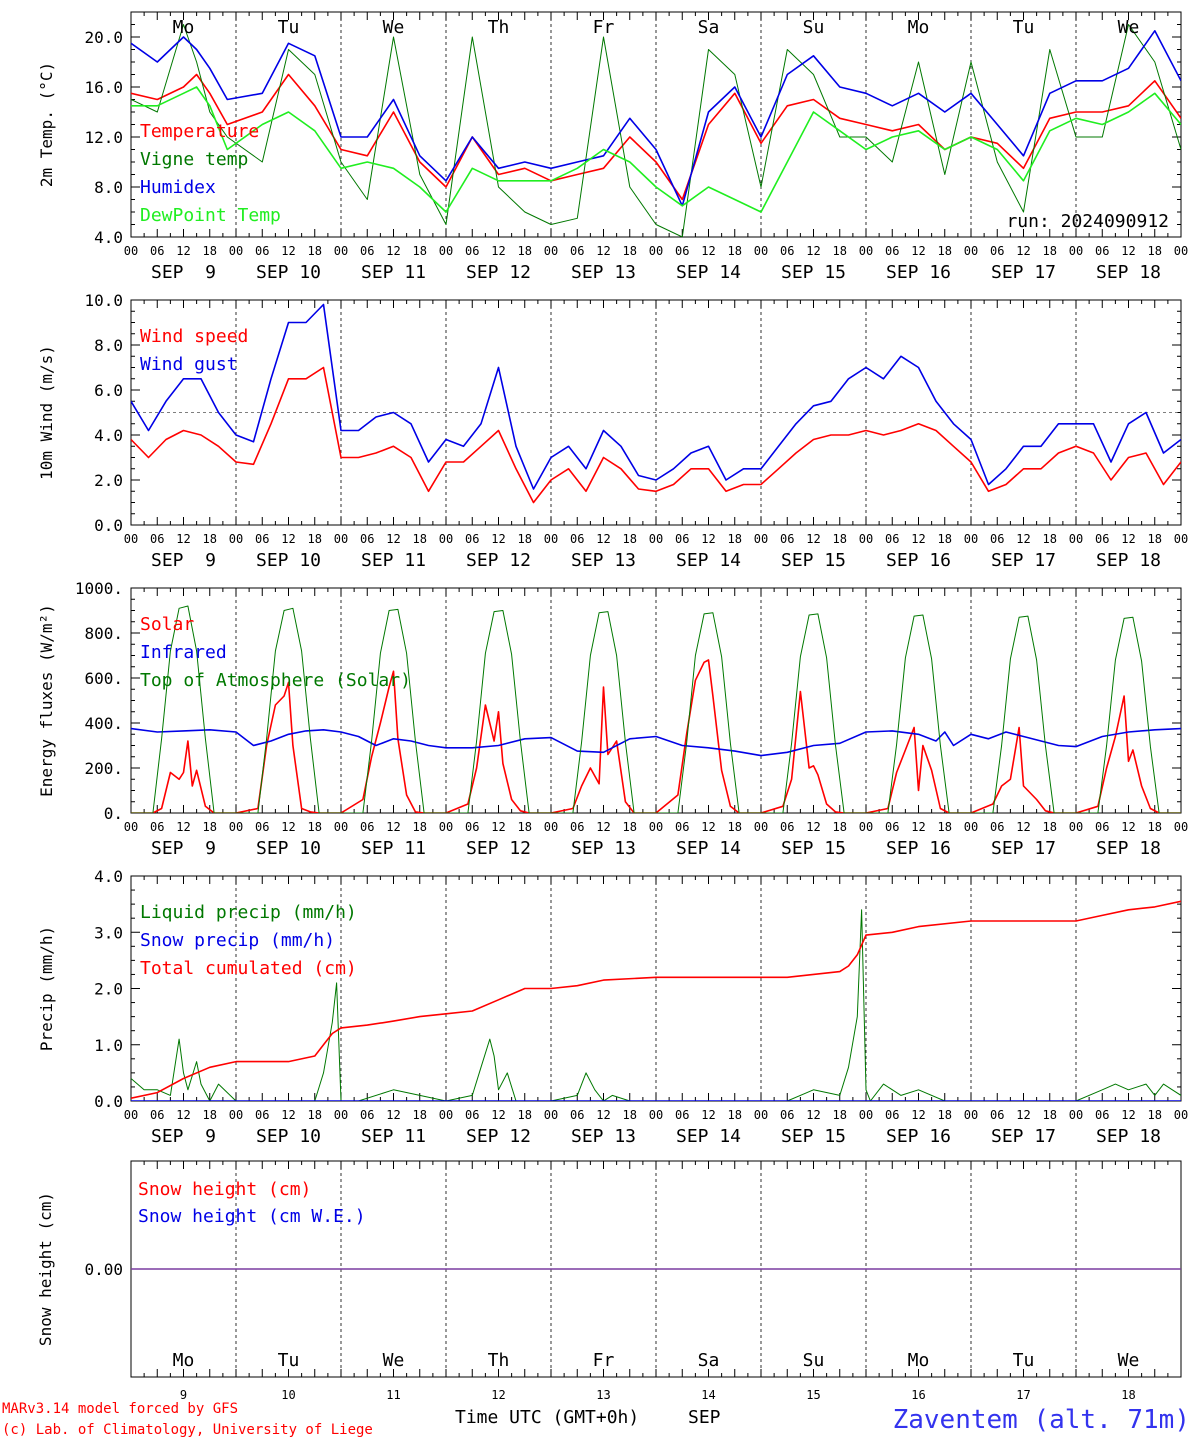  What do you see at coordinates (103, 37) in the screenshot?
I see `y-tick-label: 20.0` at bounding box center [103, 37].